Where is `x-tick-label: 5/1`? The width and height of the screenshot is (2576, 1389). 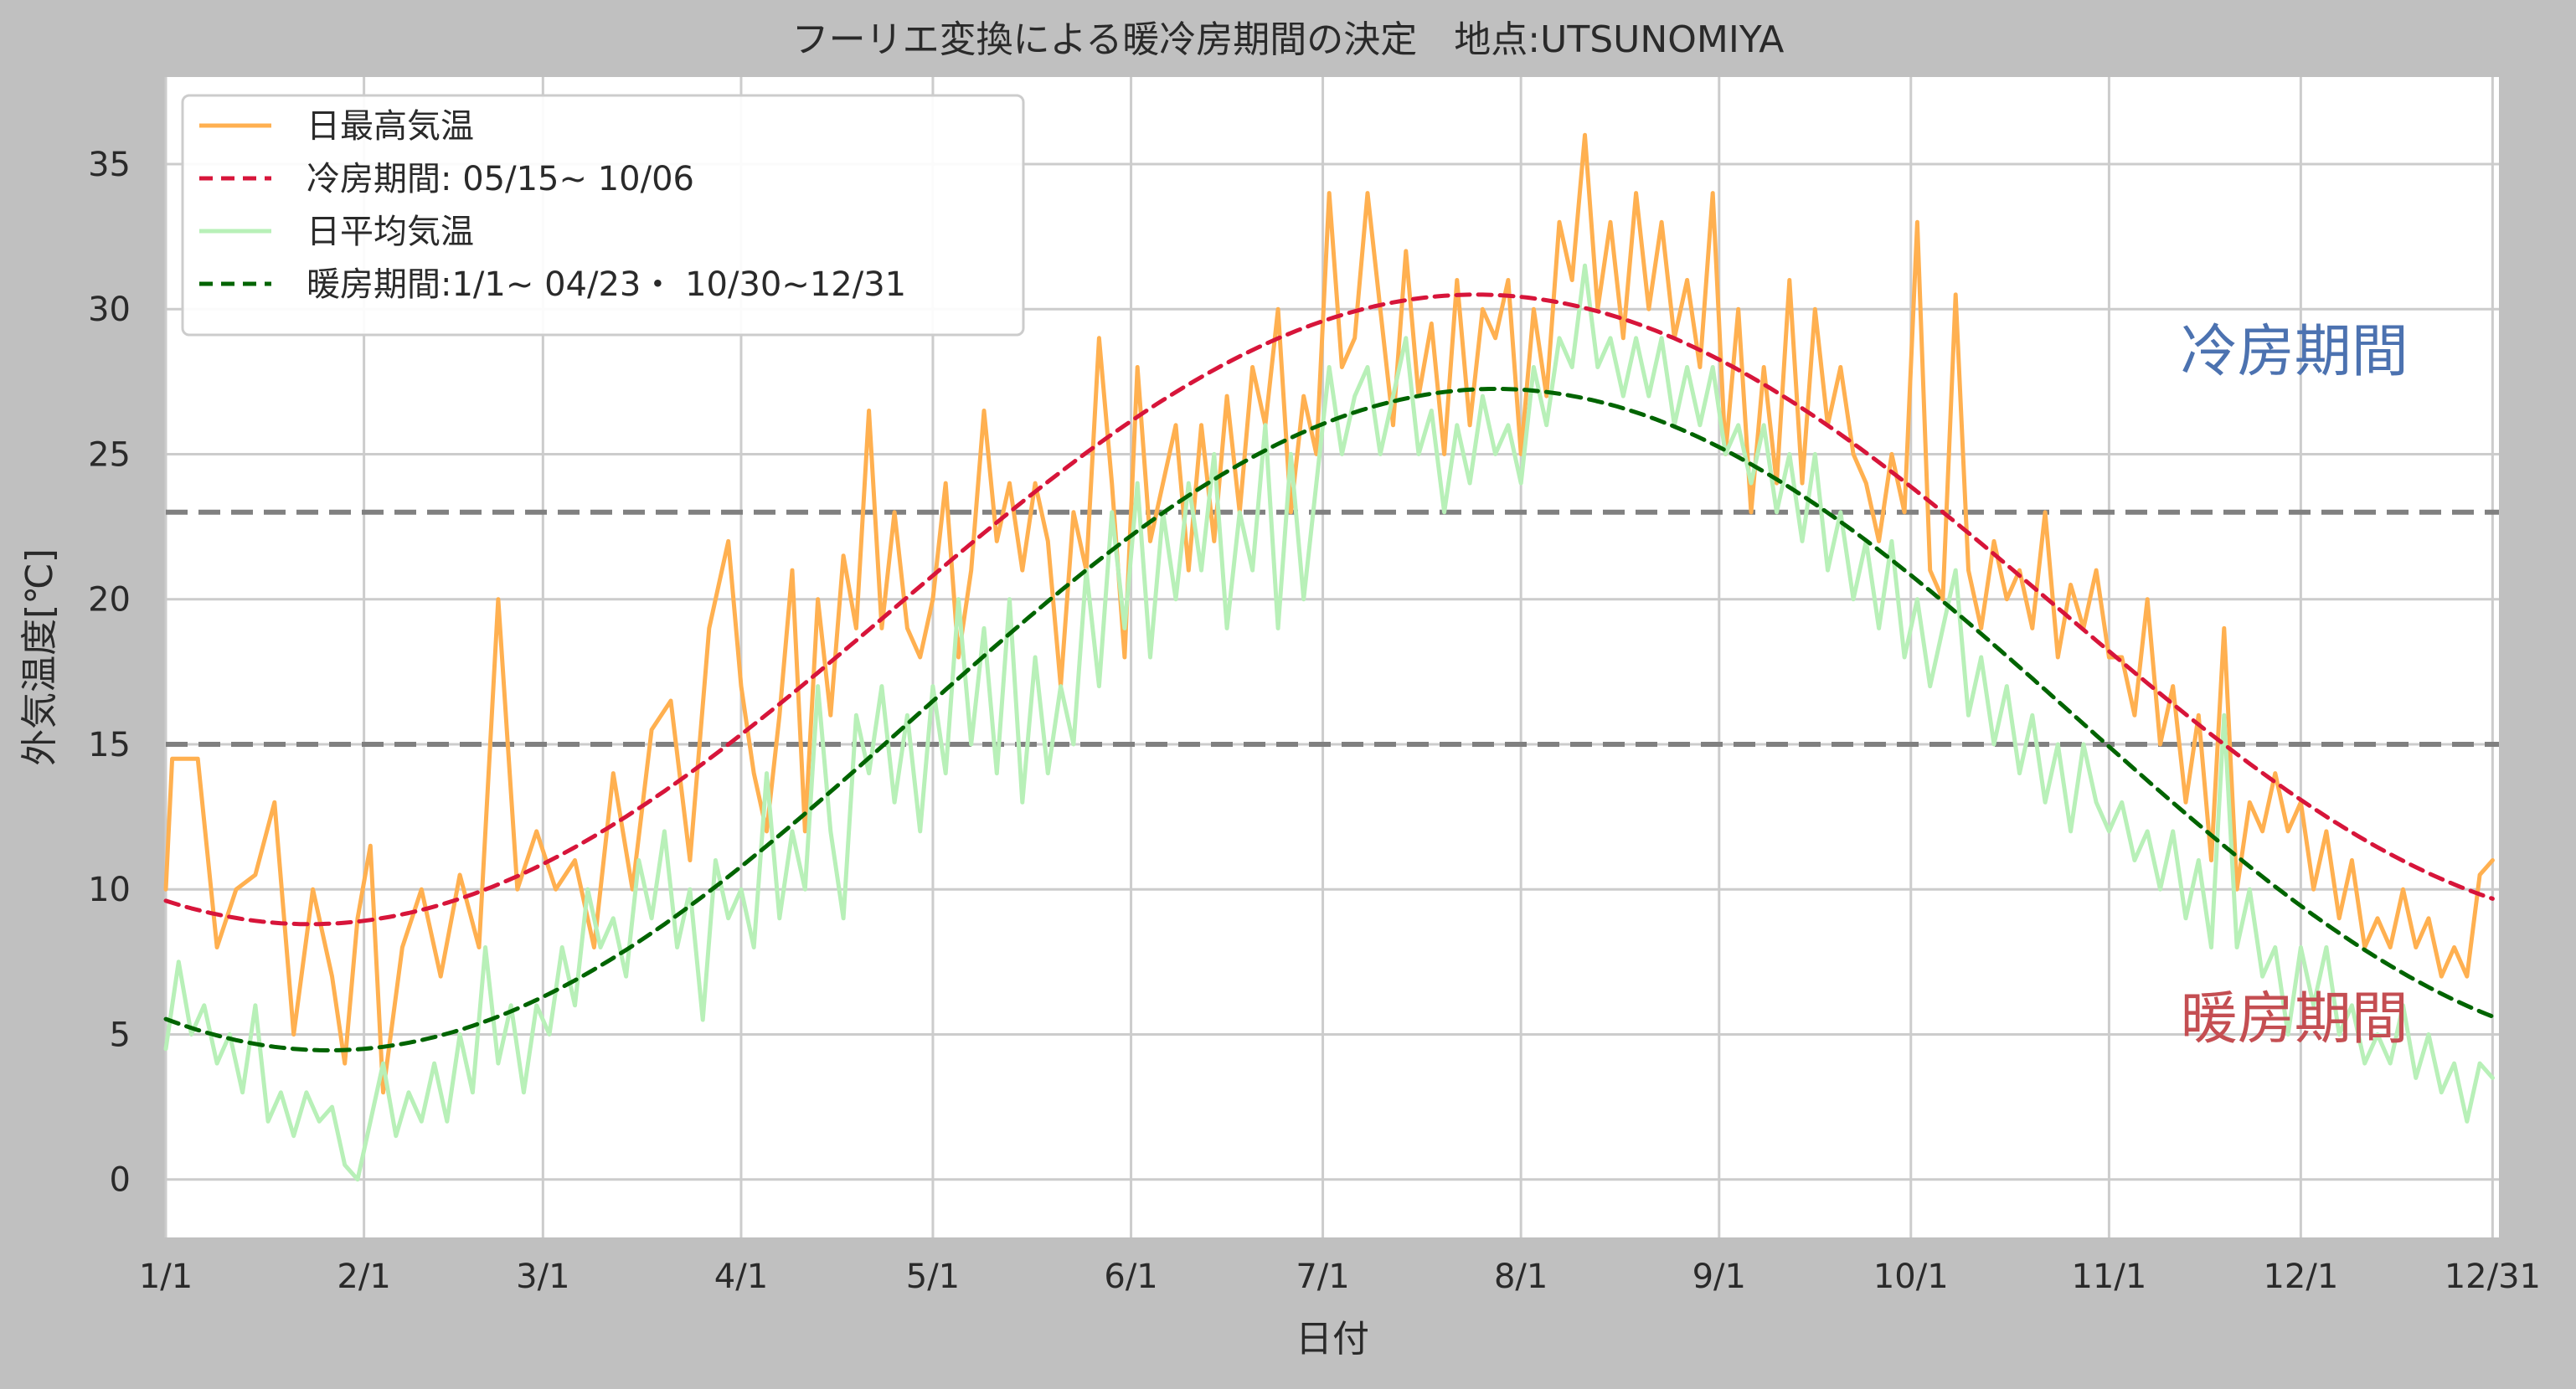 x-tick-label: 5/1 is located at coordinates (933, 1277).